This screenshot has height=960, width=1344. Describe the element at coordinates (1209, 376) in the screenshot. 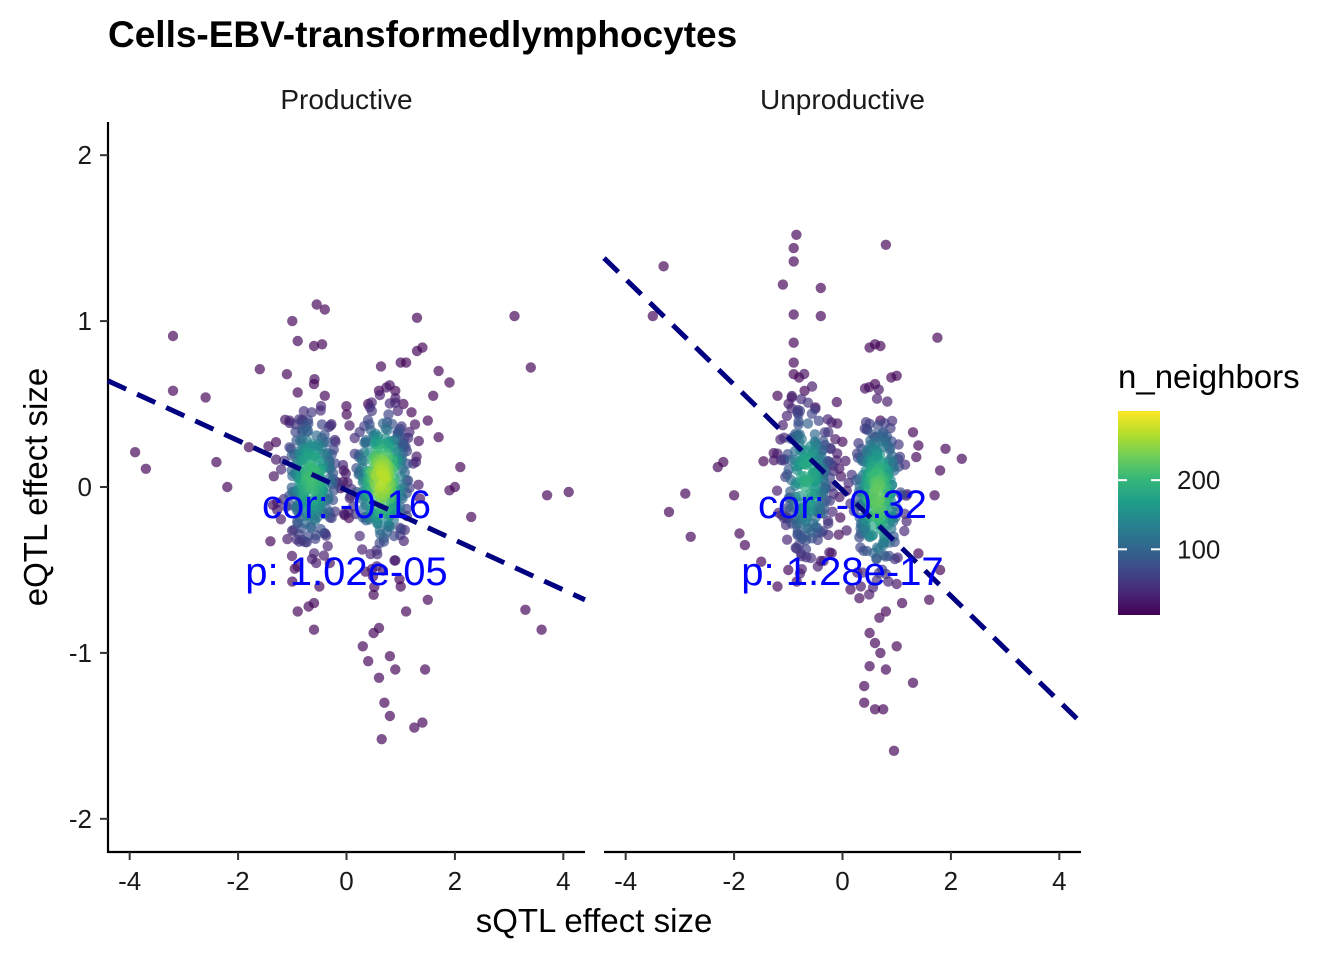

I see `legend-title: n_neighbors` at that location.